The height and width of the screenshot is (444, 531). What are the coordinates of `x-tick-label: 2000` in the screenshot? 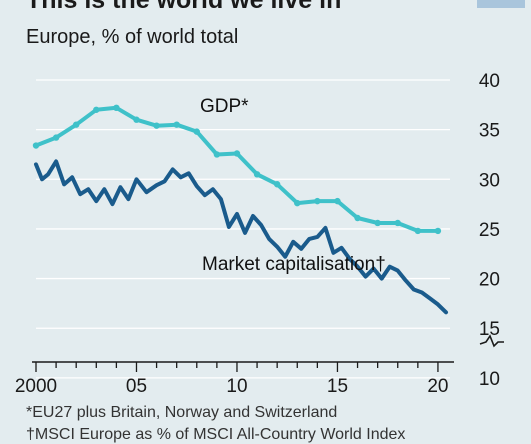 It's located at (36, 386).